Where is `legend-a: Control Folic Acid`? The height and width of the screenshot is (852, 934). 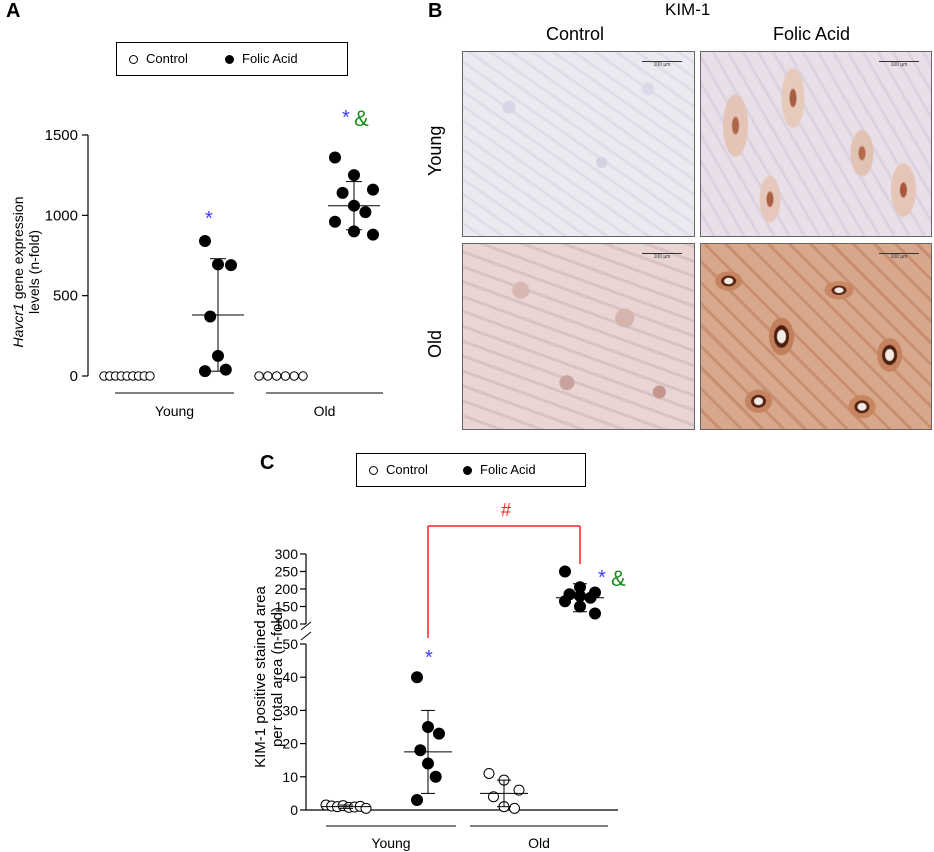 legend-a: Control Folic Acid is located at coordinates (232, 59).